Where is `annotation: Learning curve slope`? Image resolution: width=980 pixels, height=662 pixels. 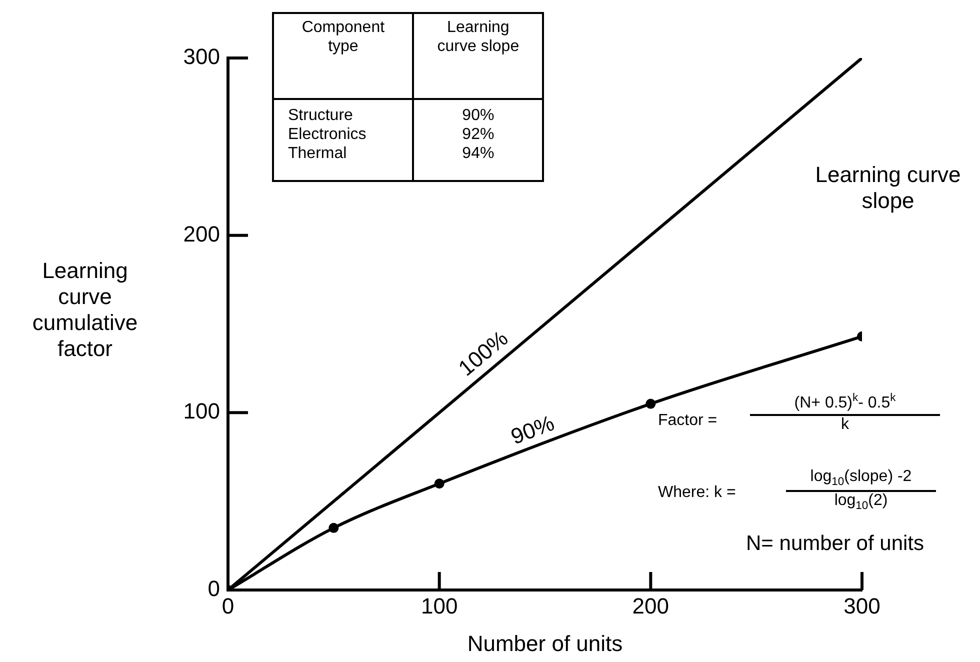 annotation: Learning curve slope is located at coordinates (888, 188).